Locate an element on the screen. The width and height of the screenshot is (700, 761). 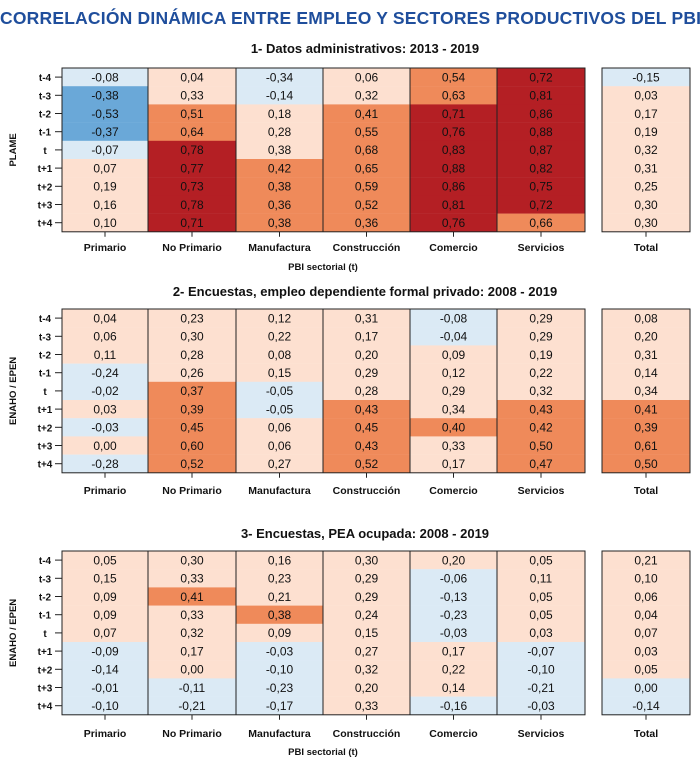
cell-value: -0,24 is located at coordinates (105, 373).